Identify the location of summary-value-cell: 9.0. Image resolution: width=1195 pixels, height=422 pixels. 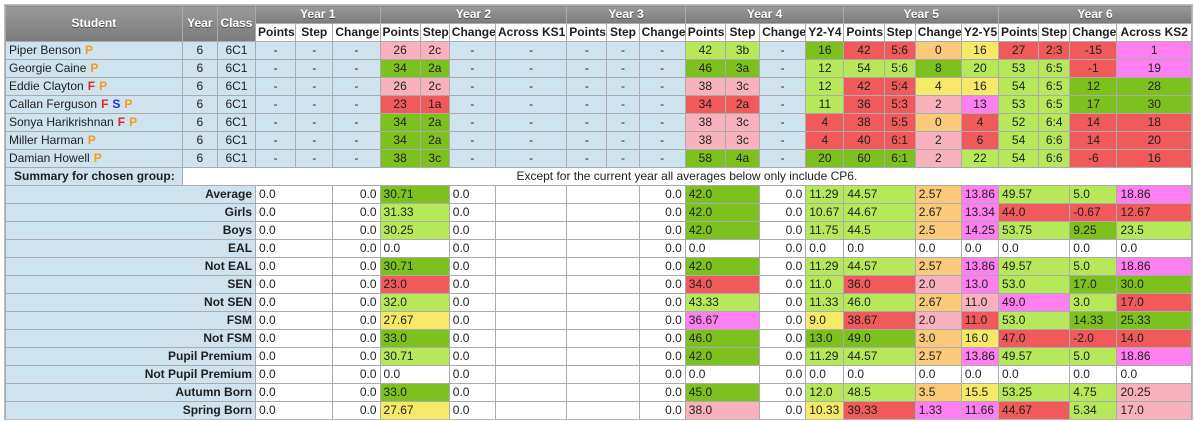
(825, 320).